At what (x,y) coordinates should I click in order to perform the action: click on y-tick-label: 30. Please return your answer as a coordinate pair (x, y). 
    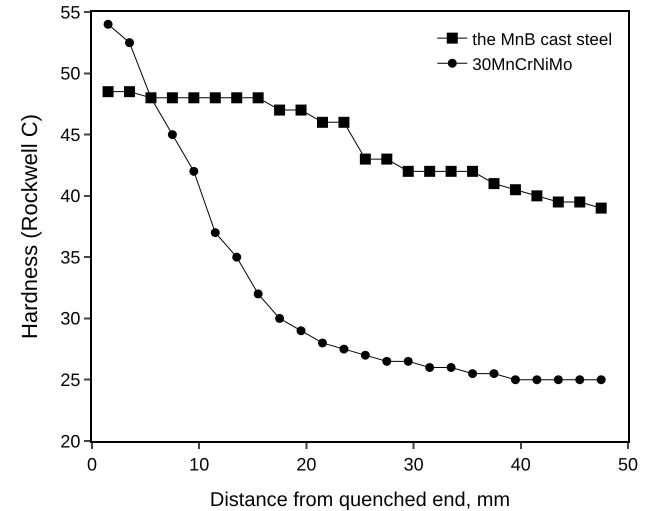
    Looking at the image, I should click on (70, 318).